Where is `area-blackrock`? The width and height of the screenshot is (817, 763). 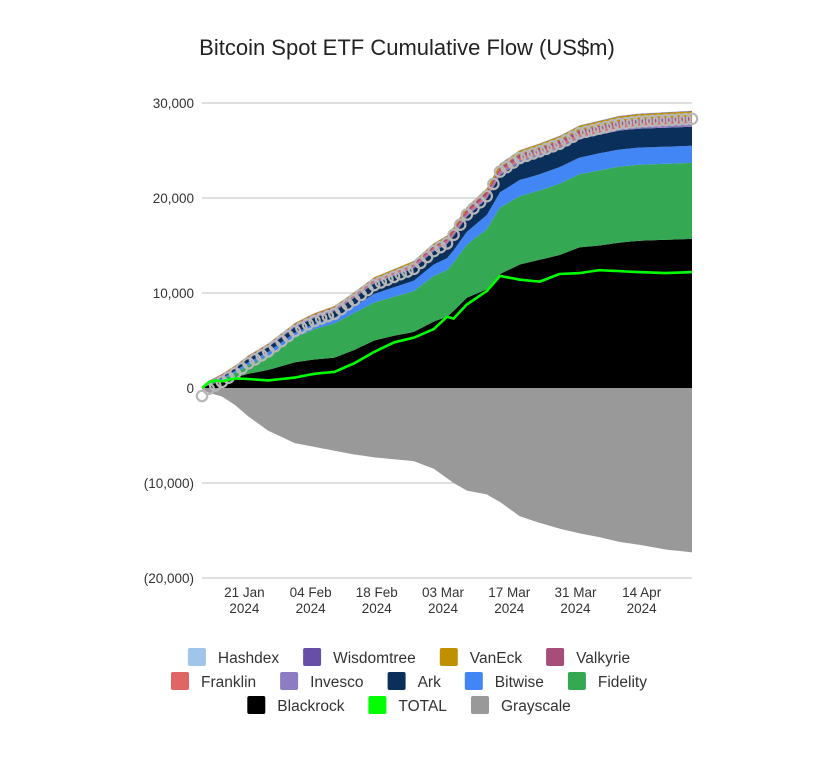 area-blackrock is located at coordinates (447, 313).